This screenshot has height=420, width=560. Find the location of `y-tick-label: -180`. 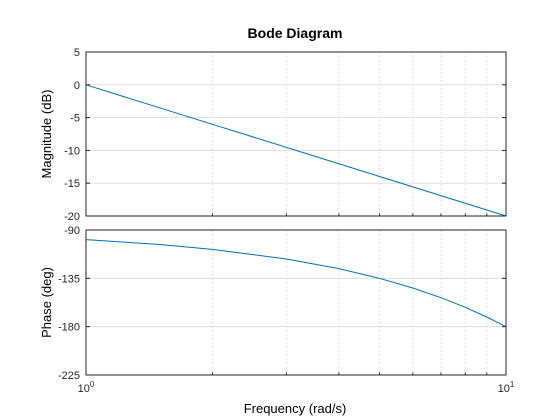

y-tick-label: -180 is located at coordinates (69, 328).